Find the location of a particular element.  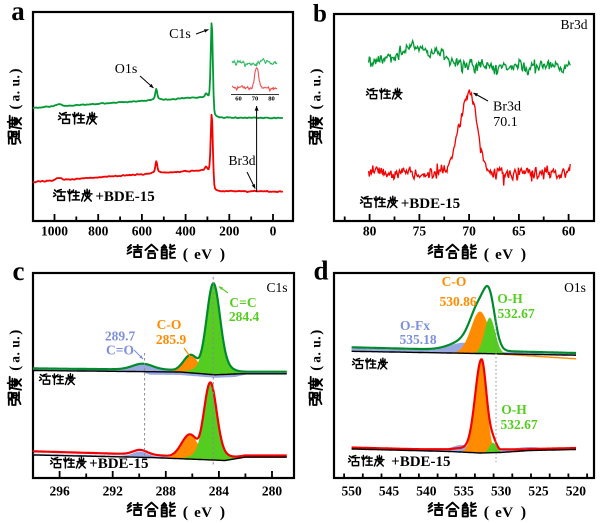

svg-text: 530.86 is located at coordinates (457, 301).